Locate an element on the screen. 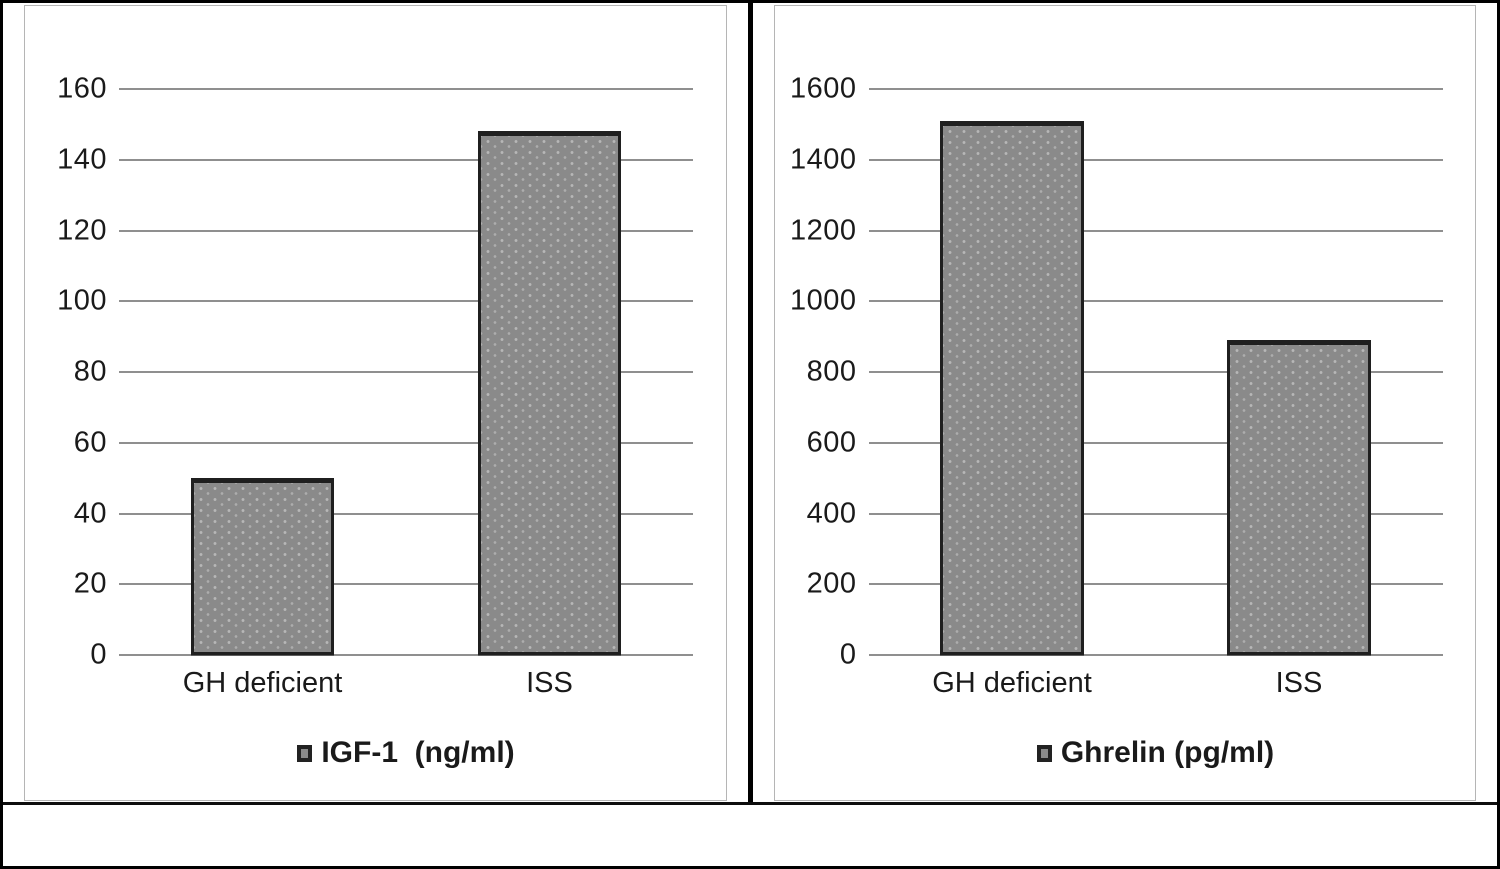 This screenshot has width=1500, height=869. legend: Ghrelin (pg/ml) is located at coordinates (1156, 753).